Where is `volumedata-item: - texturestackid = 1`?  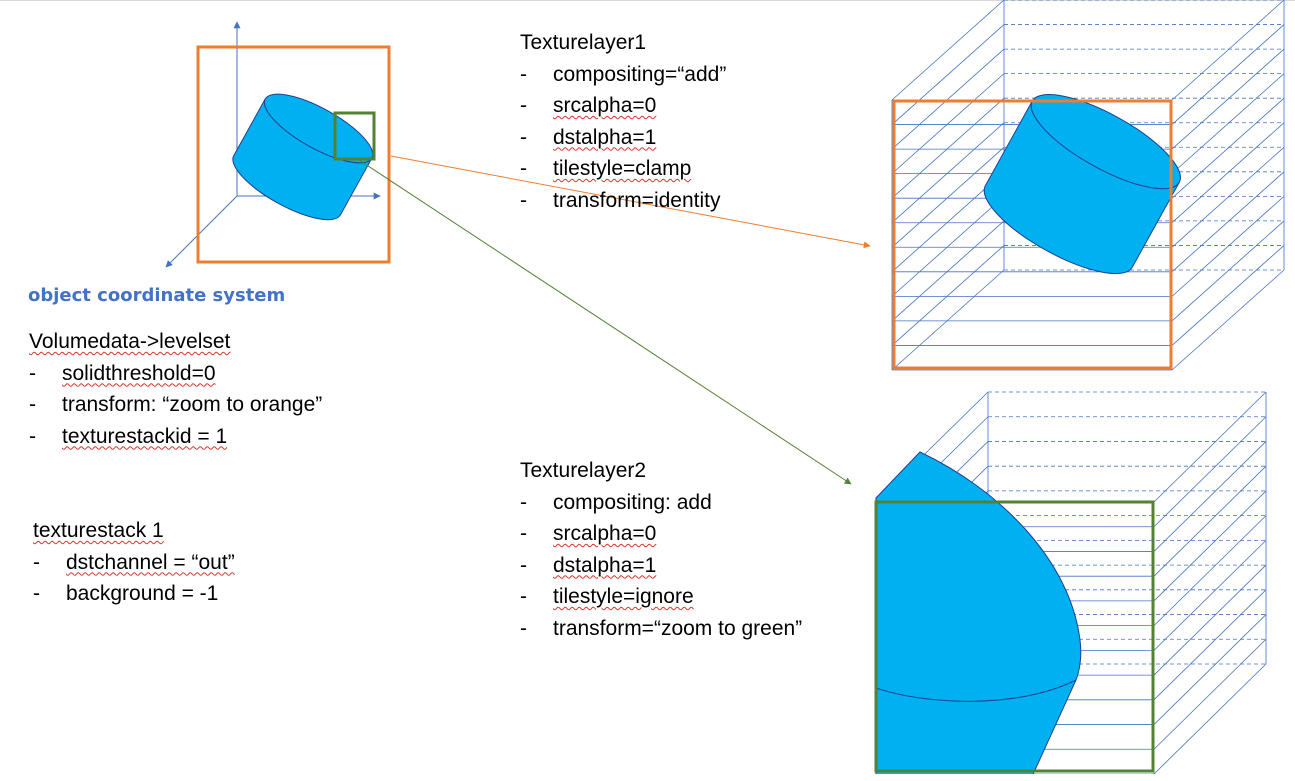 volumedata-item: - texturestackid = 1 is located at coordinates (128, 436).